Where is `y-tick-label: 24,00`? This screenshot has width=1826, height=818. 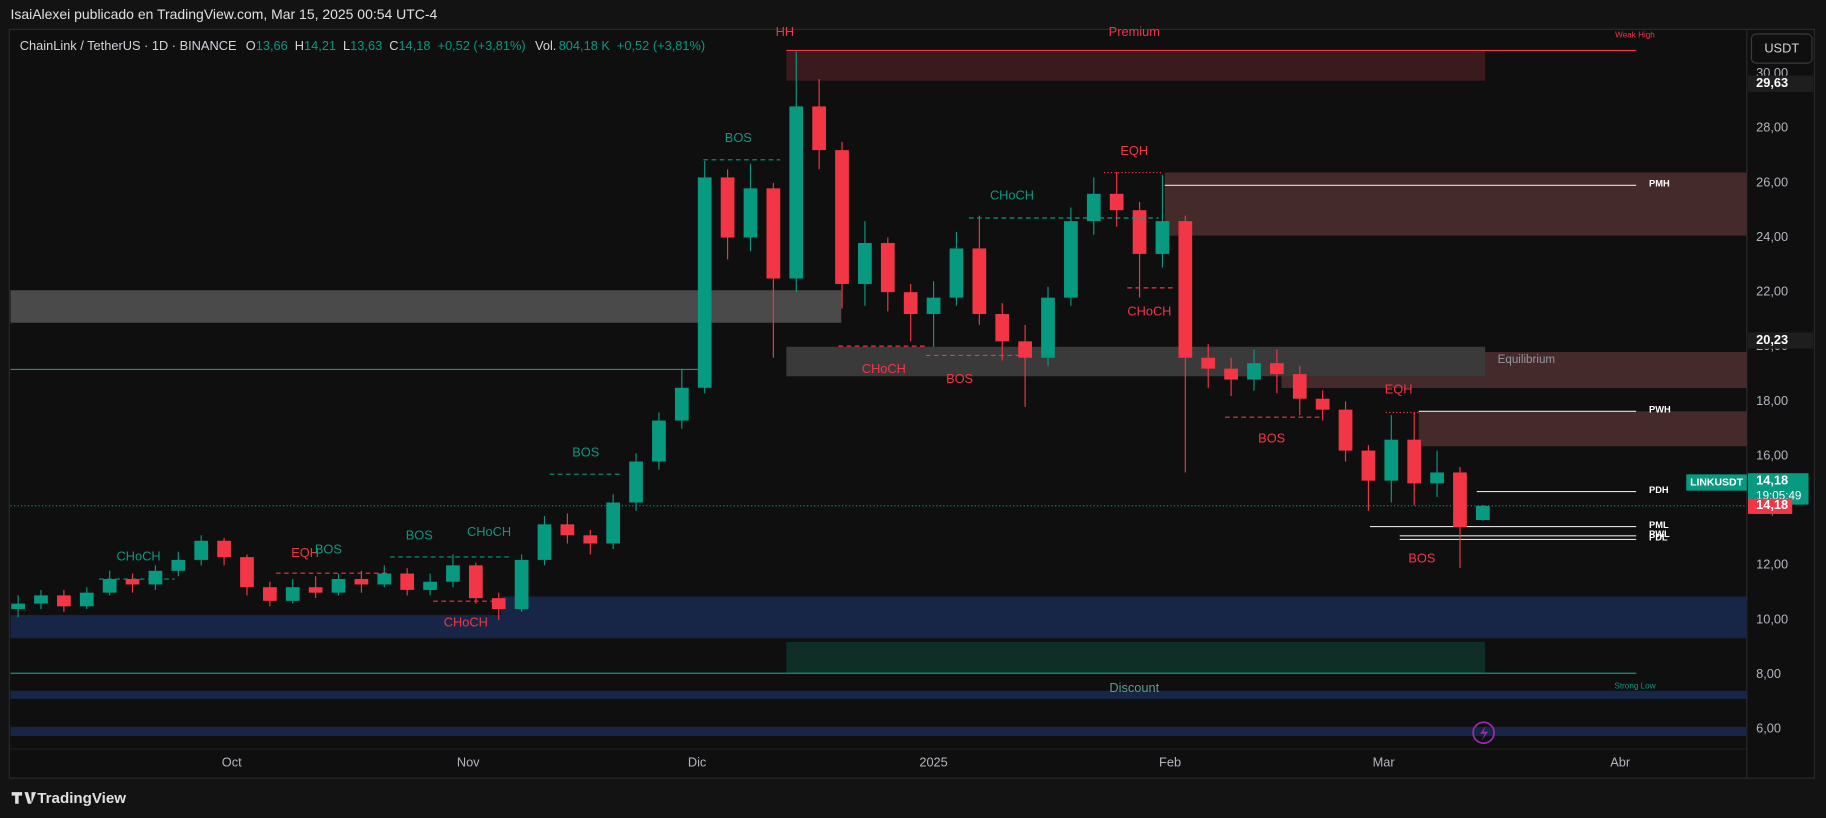
y-tick-label: 24,00 is located at coordinates (1772, 236).